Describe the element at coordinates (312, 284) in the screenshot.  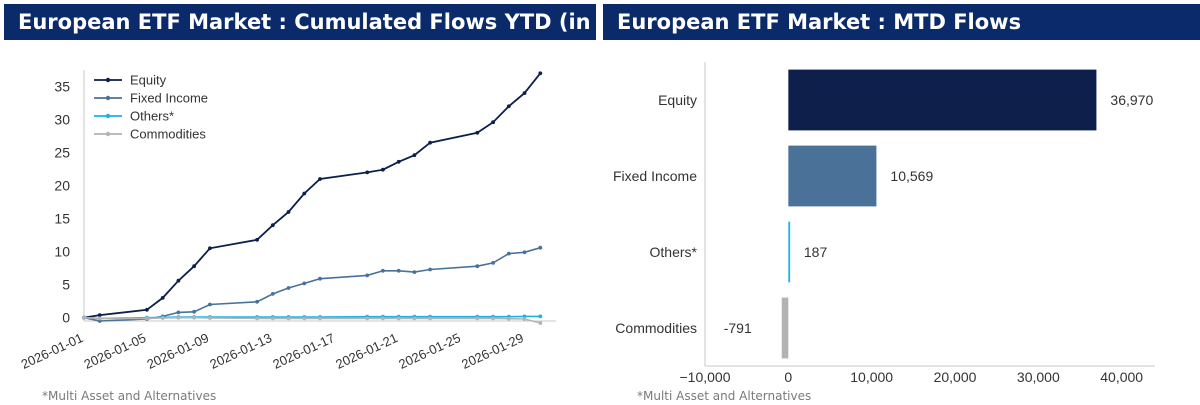
I see `series-line-fixed-income` at that location.